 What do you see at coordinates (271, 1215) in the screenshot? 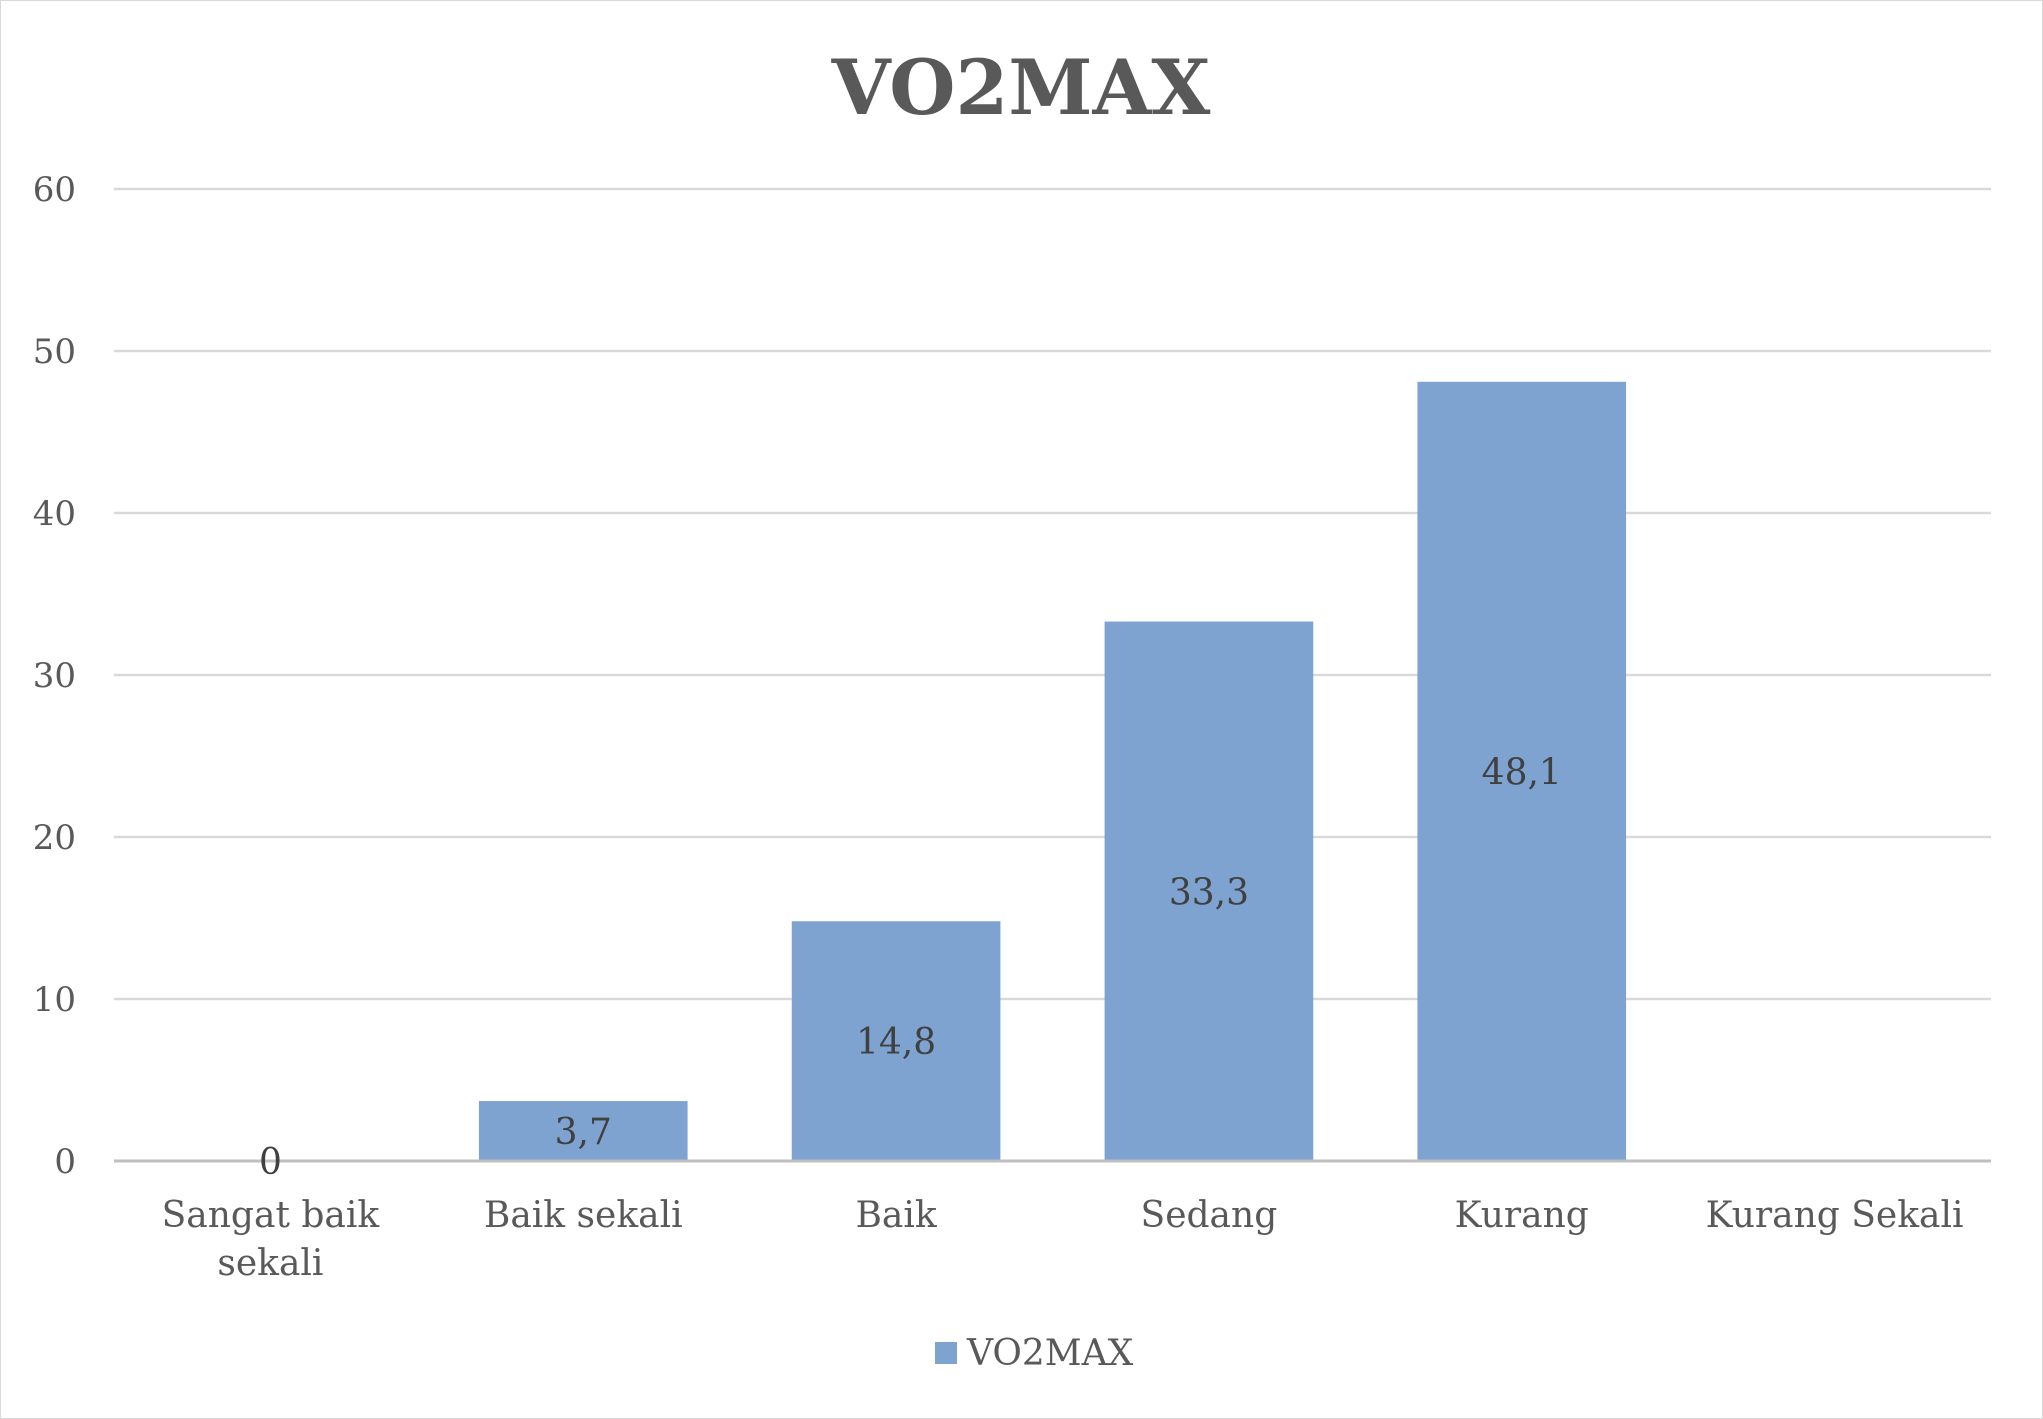
I see `x-category-label: Sangat baik` at bounding box center [271, 1215].